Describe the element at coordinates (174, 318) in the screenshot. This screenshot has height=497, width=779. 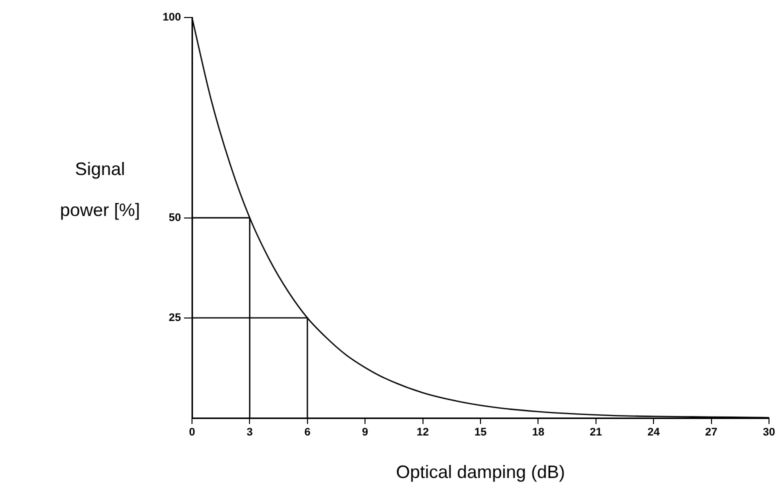
I see `y-tick-label: 25` at that location.